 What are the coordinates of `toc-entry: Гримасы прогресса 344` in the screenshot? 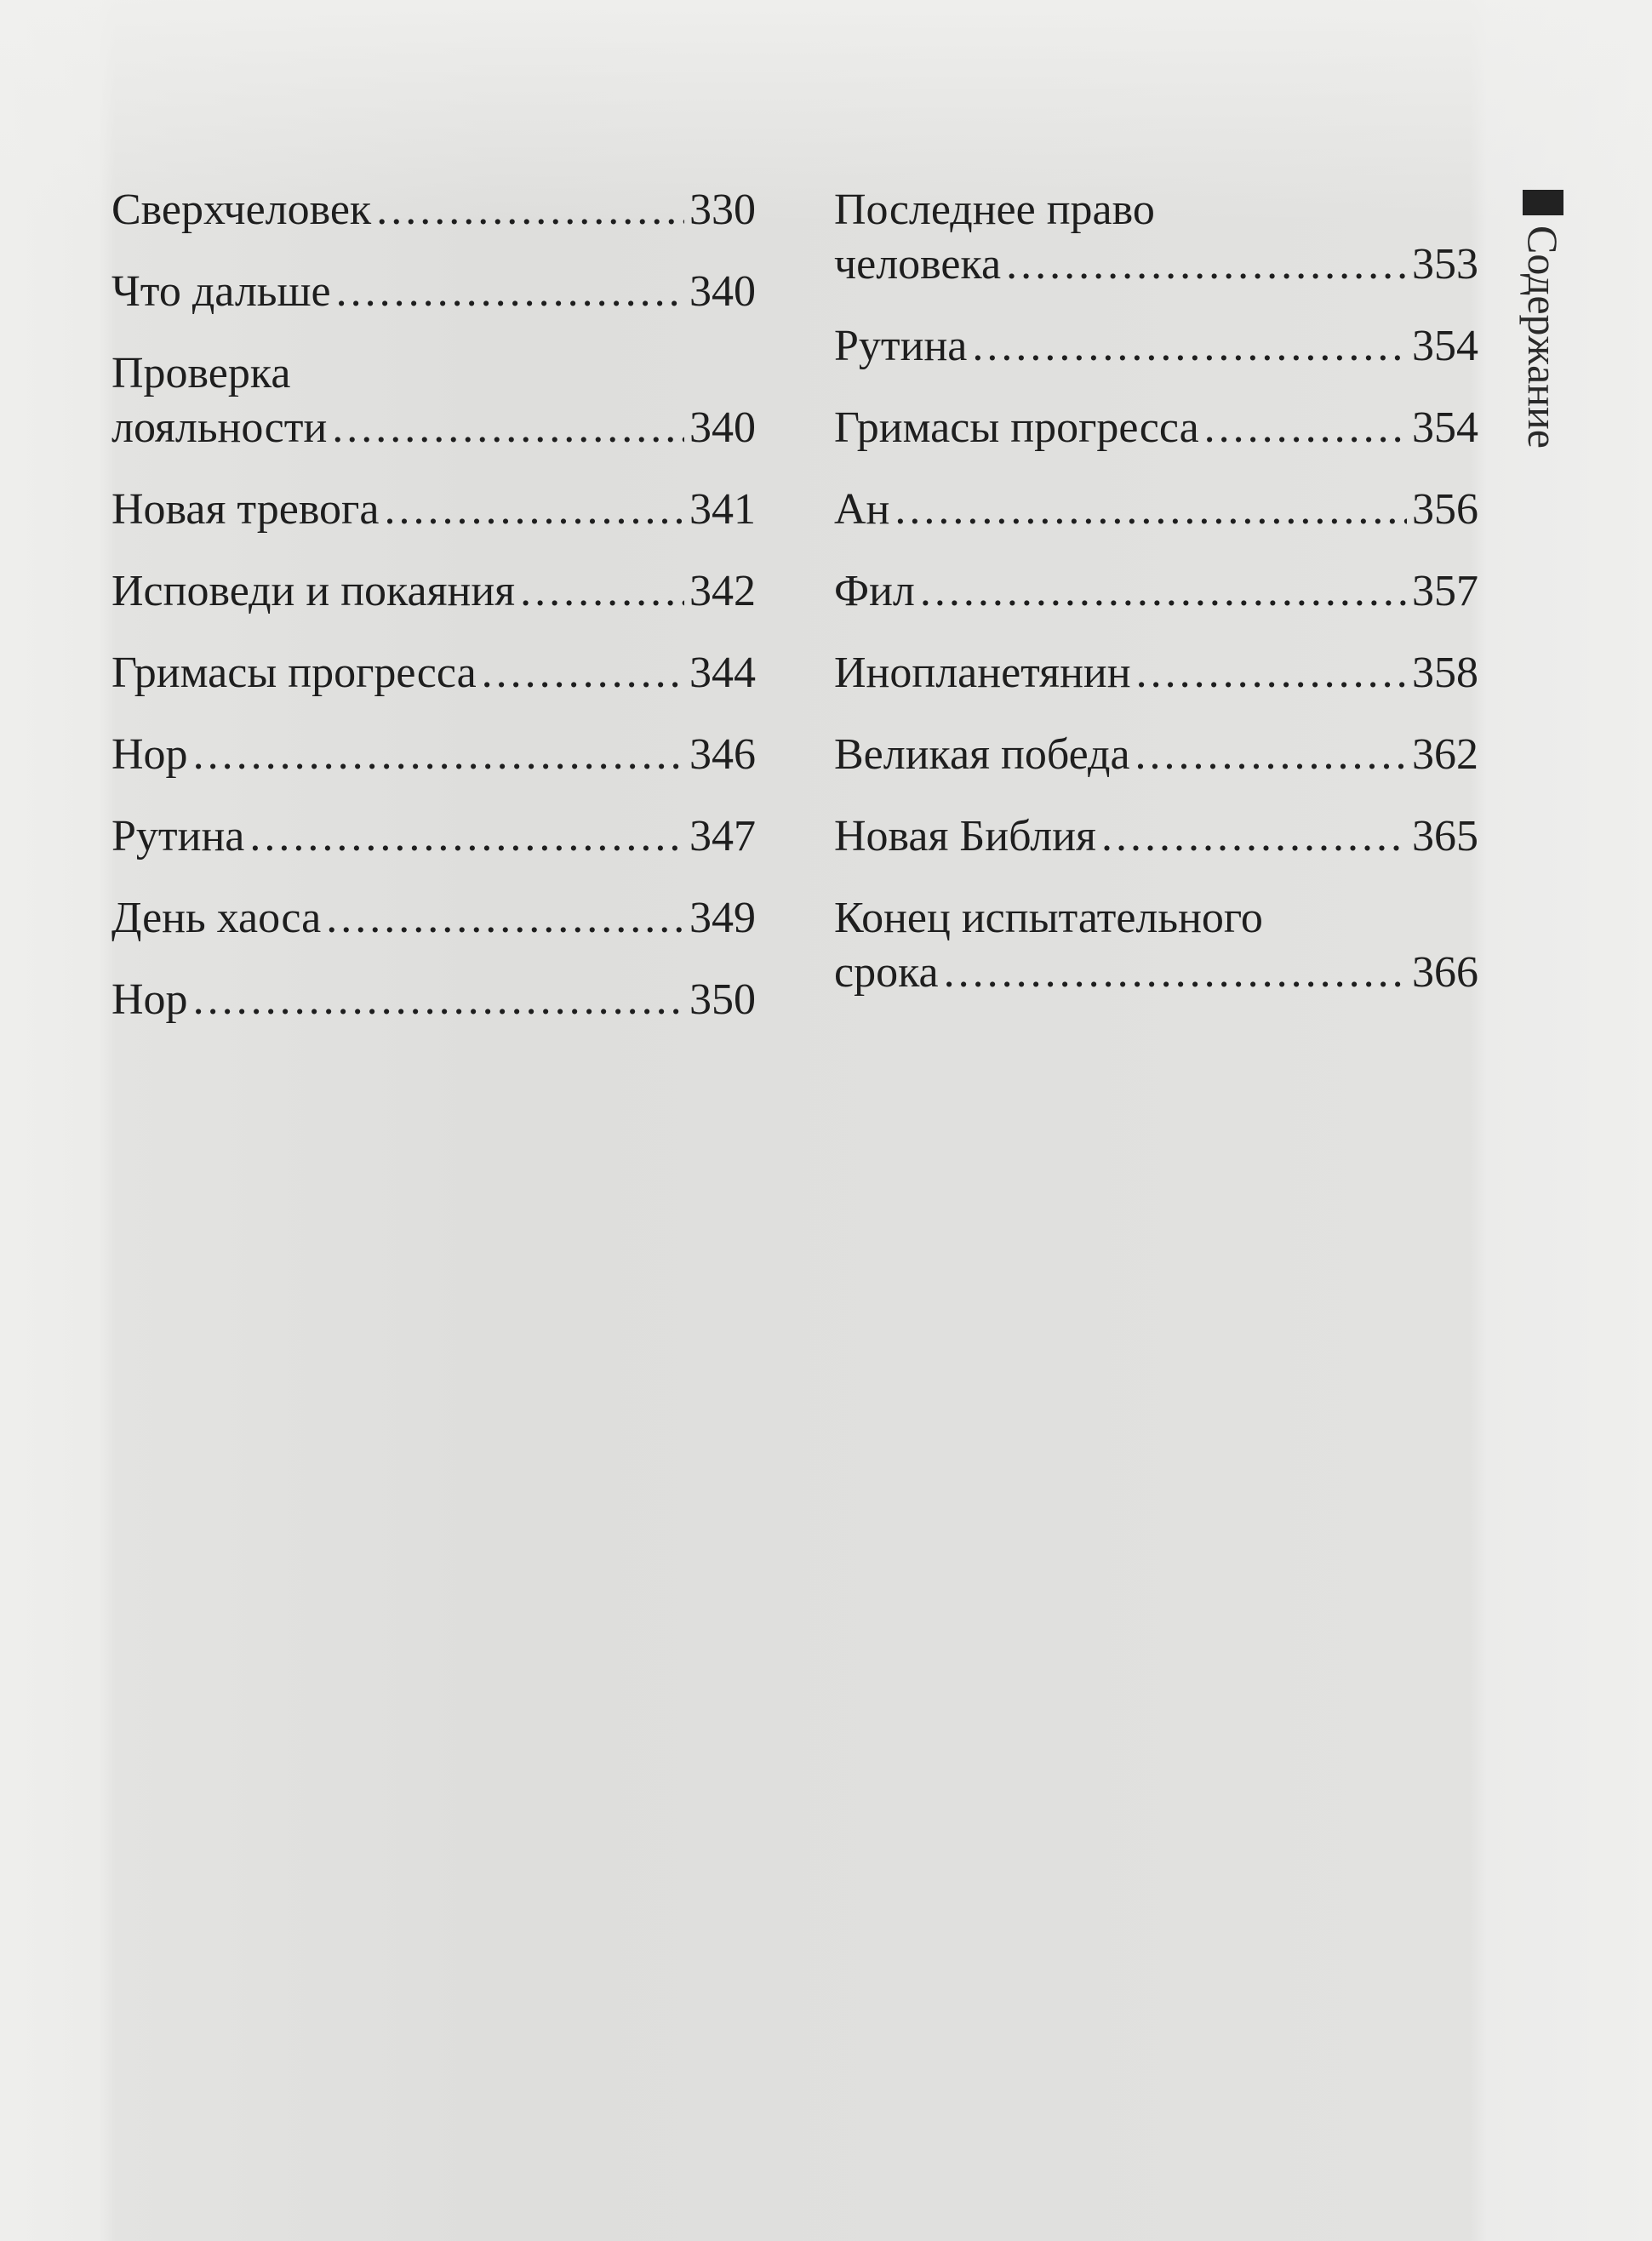 It's located at (434, 673).